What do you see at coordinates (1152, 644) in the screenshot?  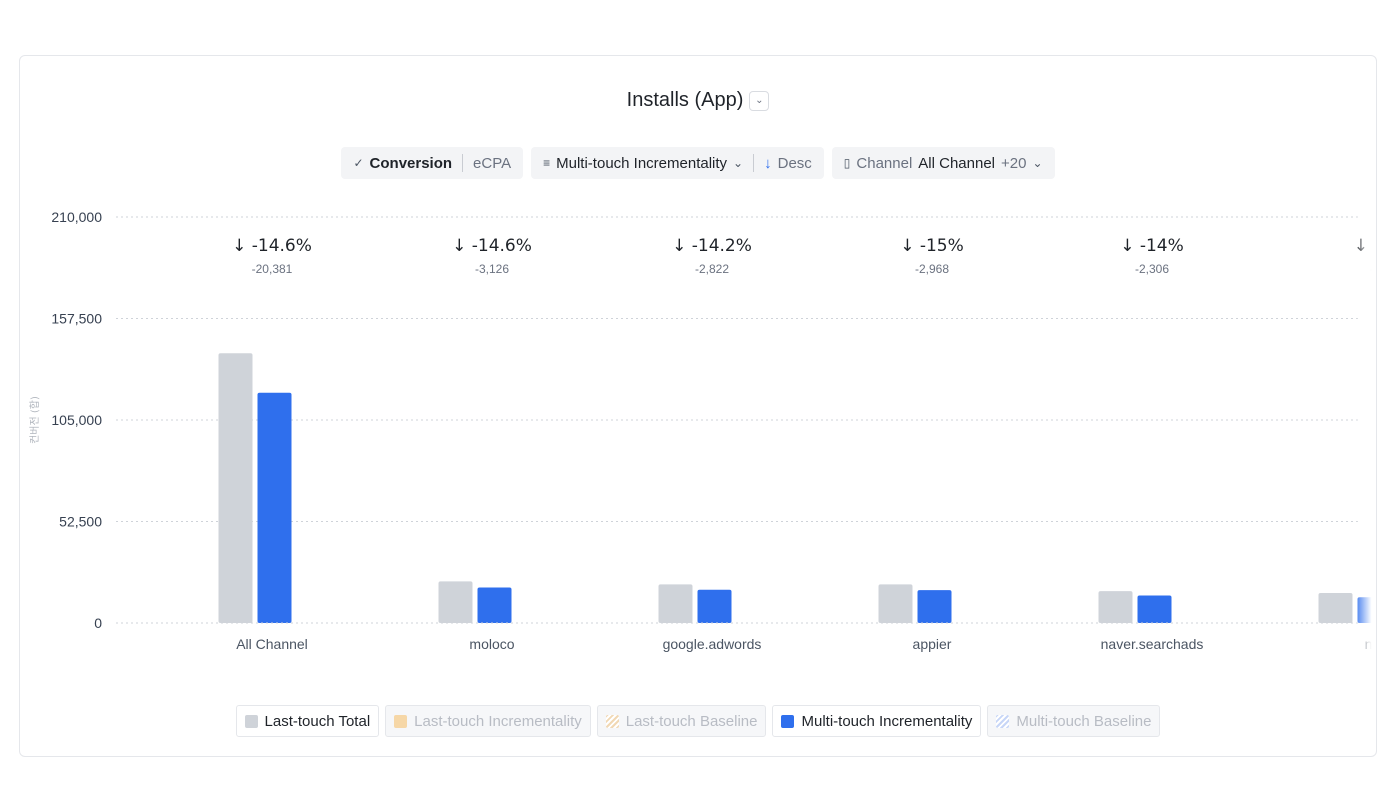 I see `x-tick-label: naver.searchads` at bounding box center [1152, 644].